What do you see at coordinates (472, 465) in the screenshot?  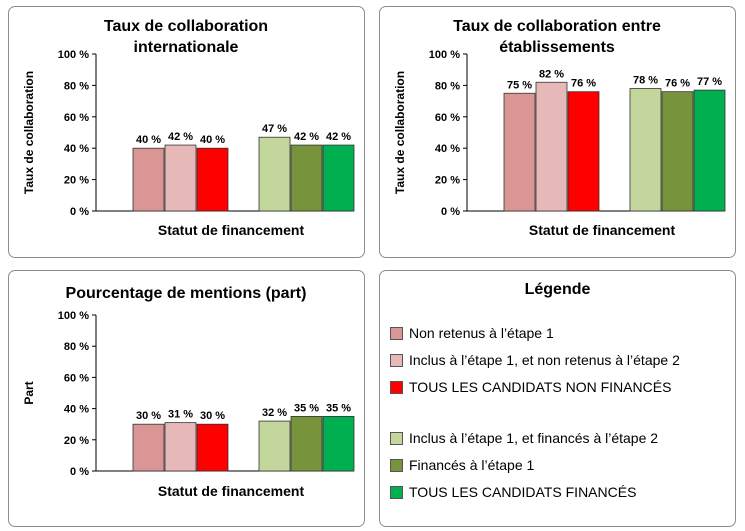 I see `legend-label: Financés à l’étape 1` at bounding box center [472, 465].